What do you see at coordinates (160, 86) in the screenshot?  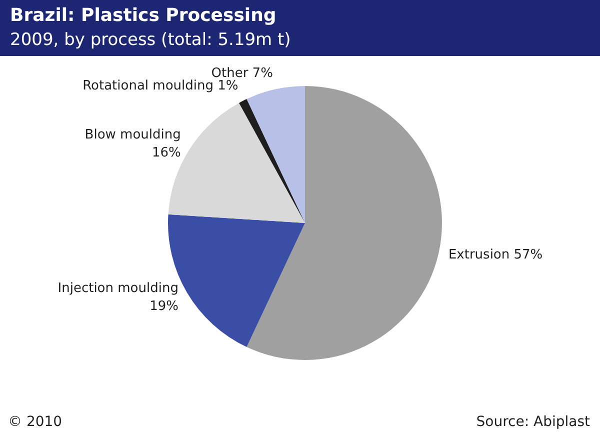 I see `slice-label: Rotational moulding 1%` at bounding box center [160, 86].